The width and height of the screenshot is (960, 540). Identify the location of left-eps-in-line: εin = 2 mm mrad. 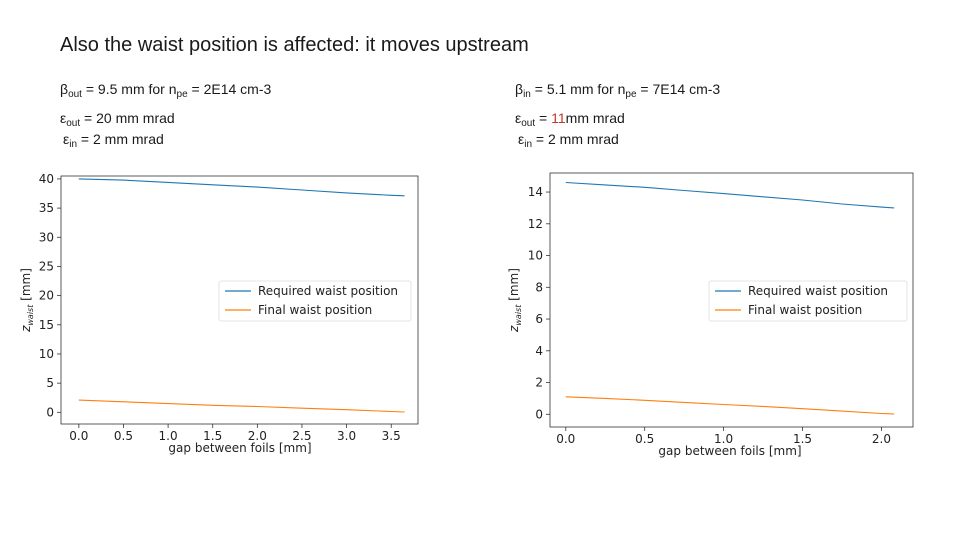
(113, 140).